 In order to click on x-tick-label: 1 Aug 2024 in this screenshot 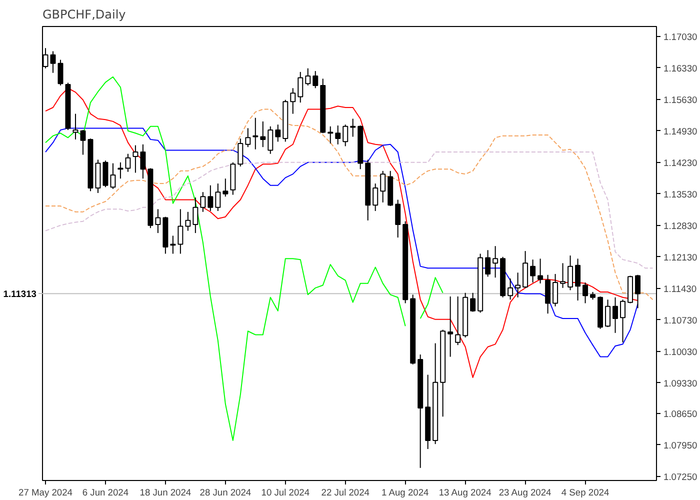, I will do `click(405, 493)`.